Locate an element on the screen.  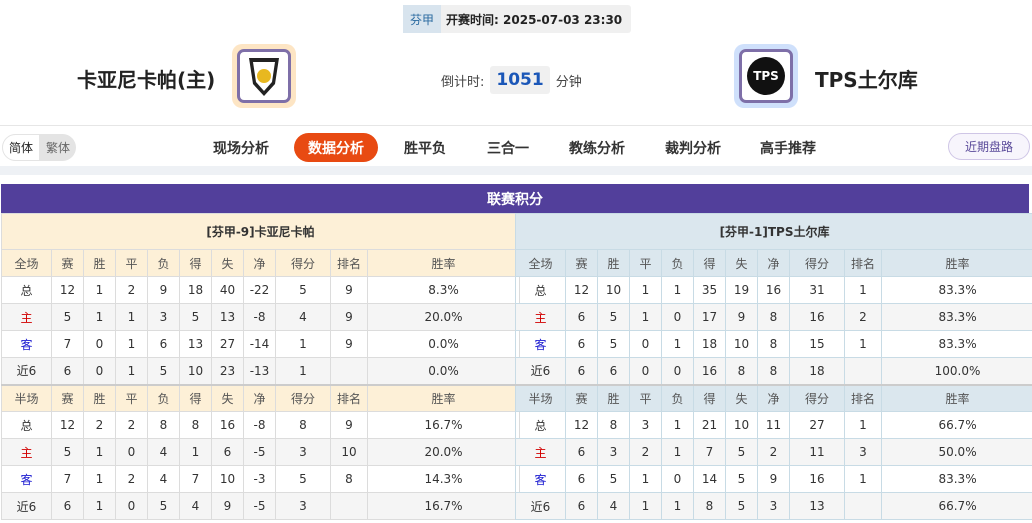
tab-three-in-one: 三合一 is located at coordinates (508, 148).